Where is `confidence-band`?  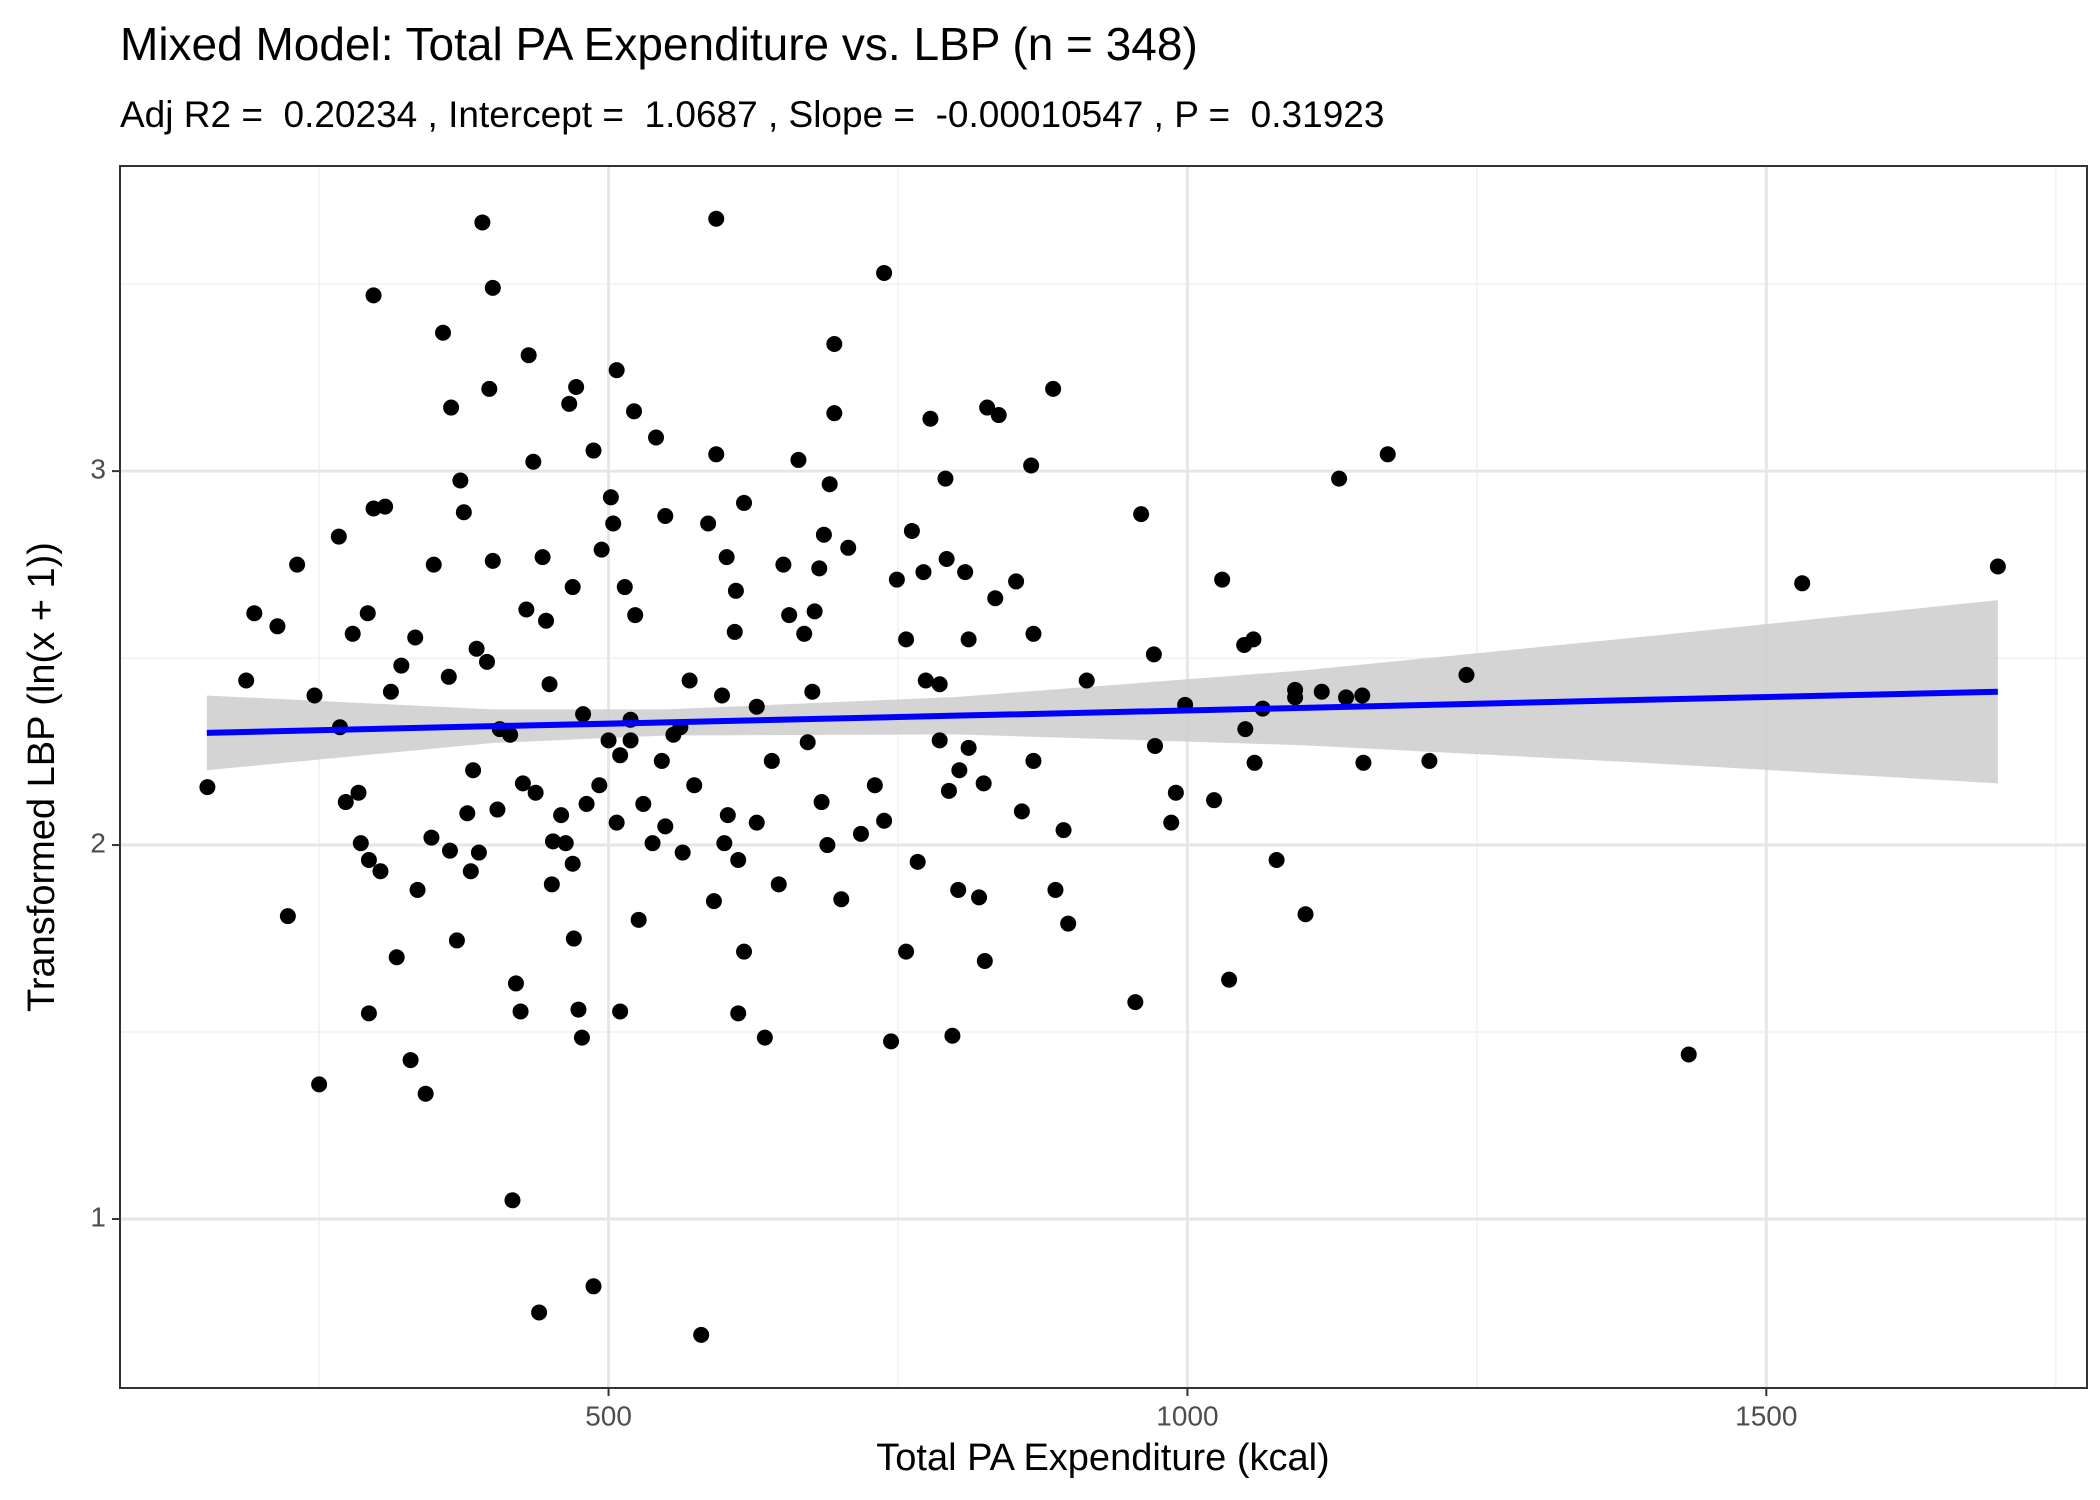 confidence-band is located at coordinates (1102, 692).